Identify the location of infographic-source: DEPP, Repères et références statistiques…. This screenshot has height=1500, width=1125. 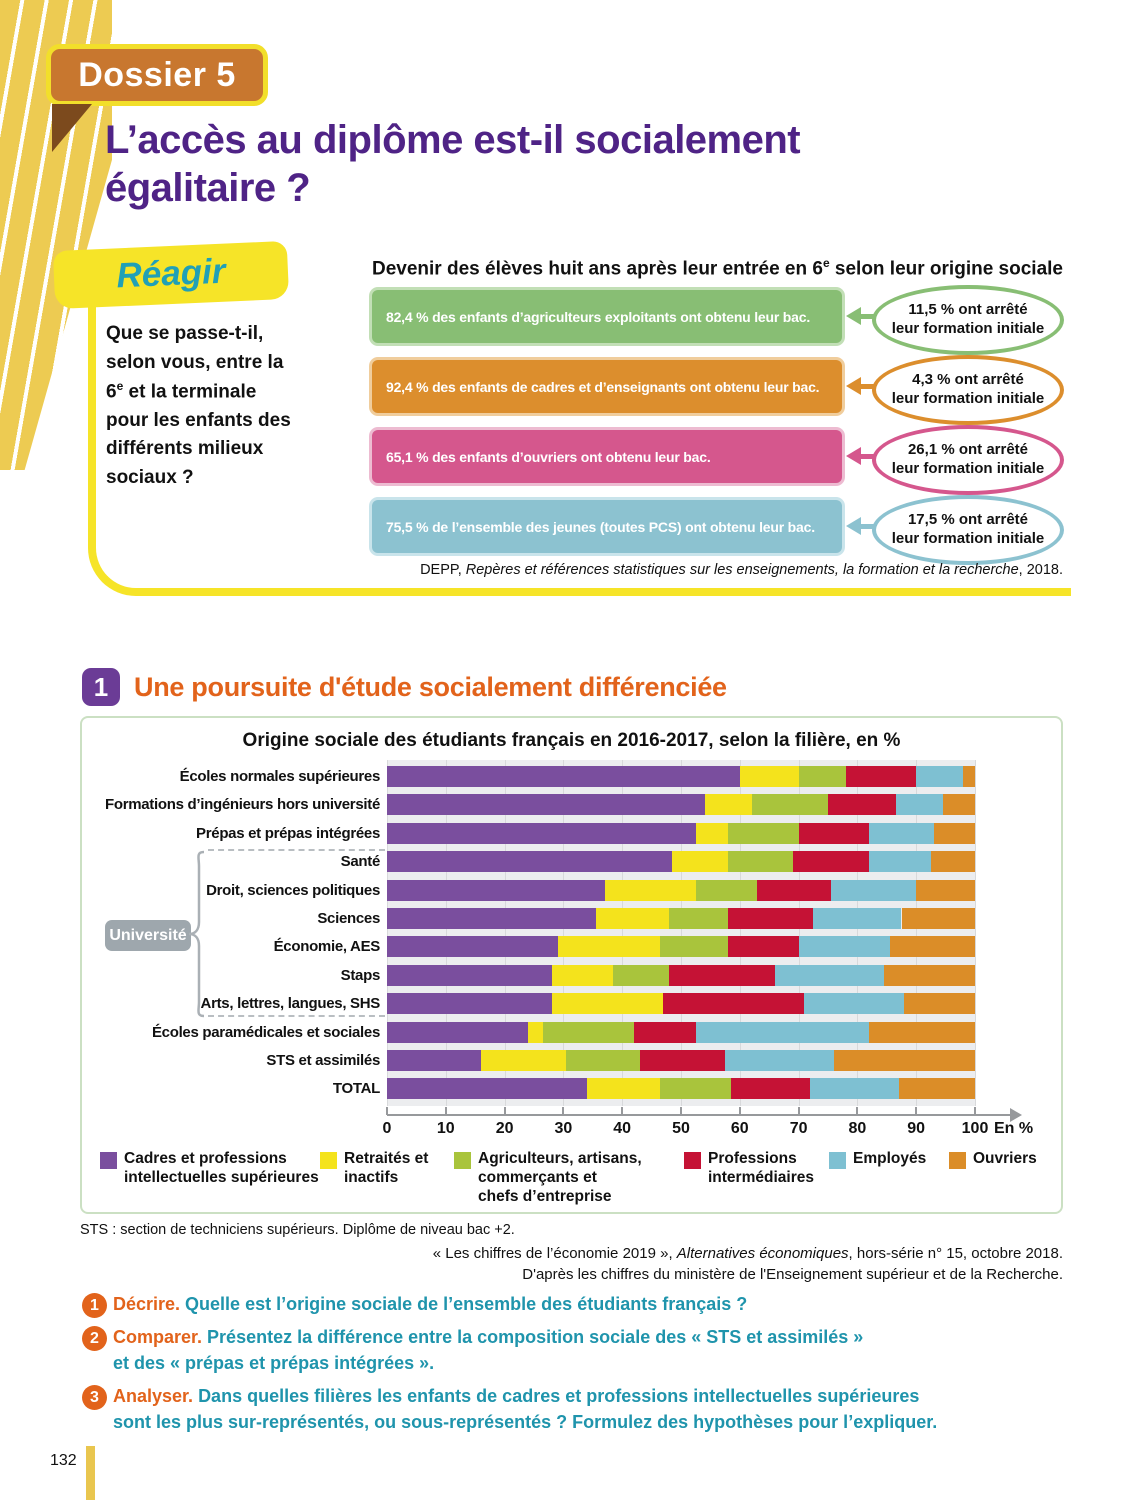
(741, 570).